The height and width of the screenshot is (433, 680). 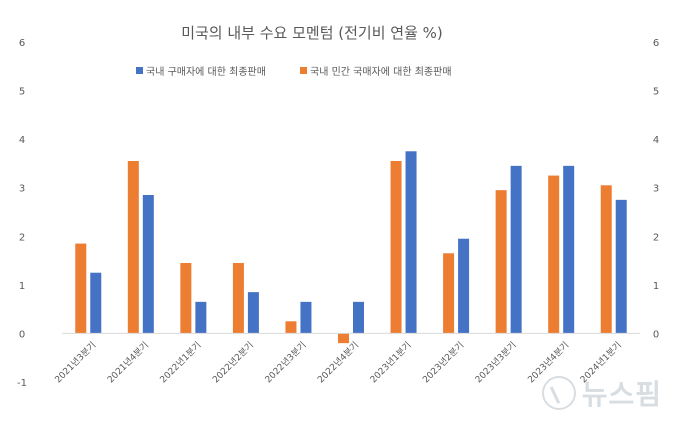 I want to click on y-tick-label-right: 3, so click(x=656, y=189).